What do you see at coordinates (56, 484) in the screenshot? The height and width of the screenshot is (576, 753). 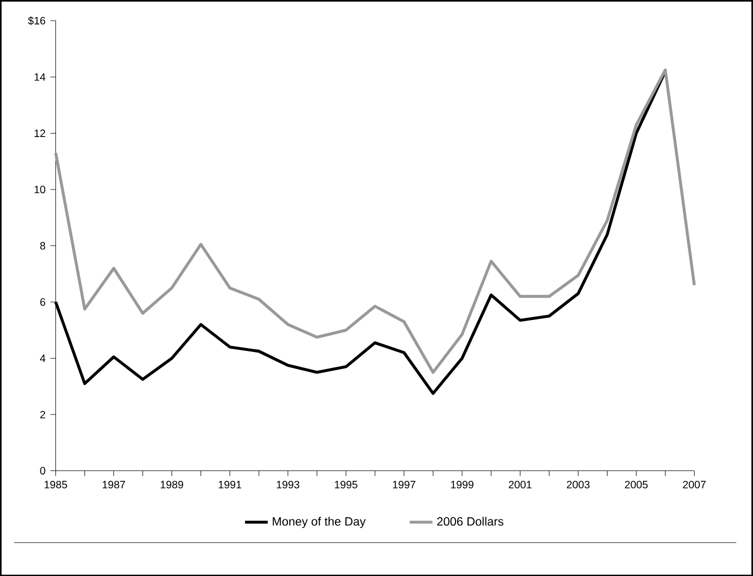 I see `x-tick-label: 1985` at bounding box center [56, 484].